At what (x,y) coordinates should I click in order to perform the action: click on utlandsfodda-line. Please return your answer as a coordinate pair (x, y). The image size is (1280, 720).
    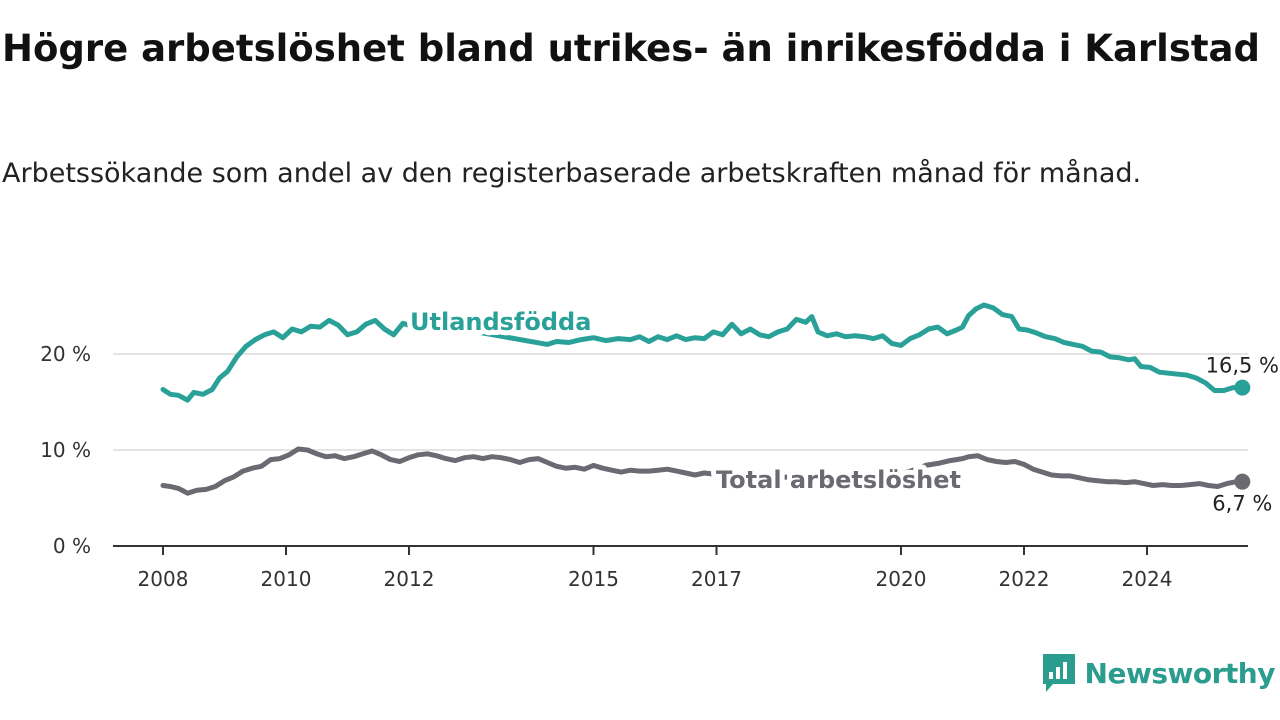
    Looking at the image, I should click on (702, 352).